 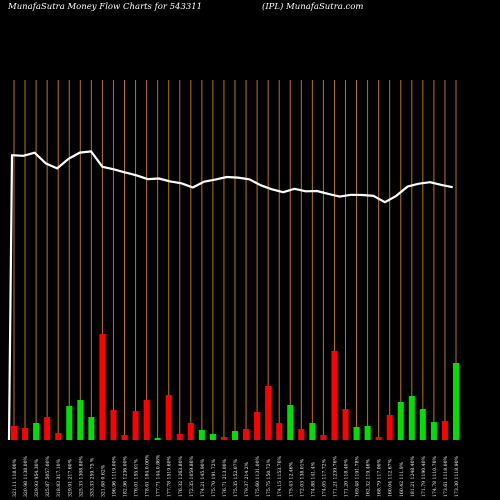 What do you see at coordinates (247, 479) in the screenshot?
I see `x-tick-label: 179.37 214.2%` at bounding box center [247, 479].